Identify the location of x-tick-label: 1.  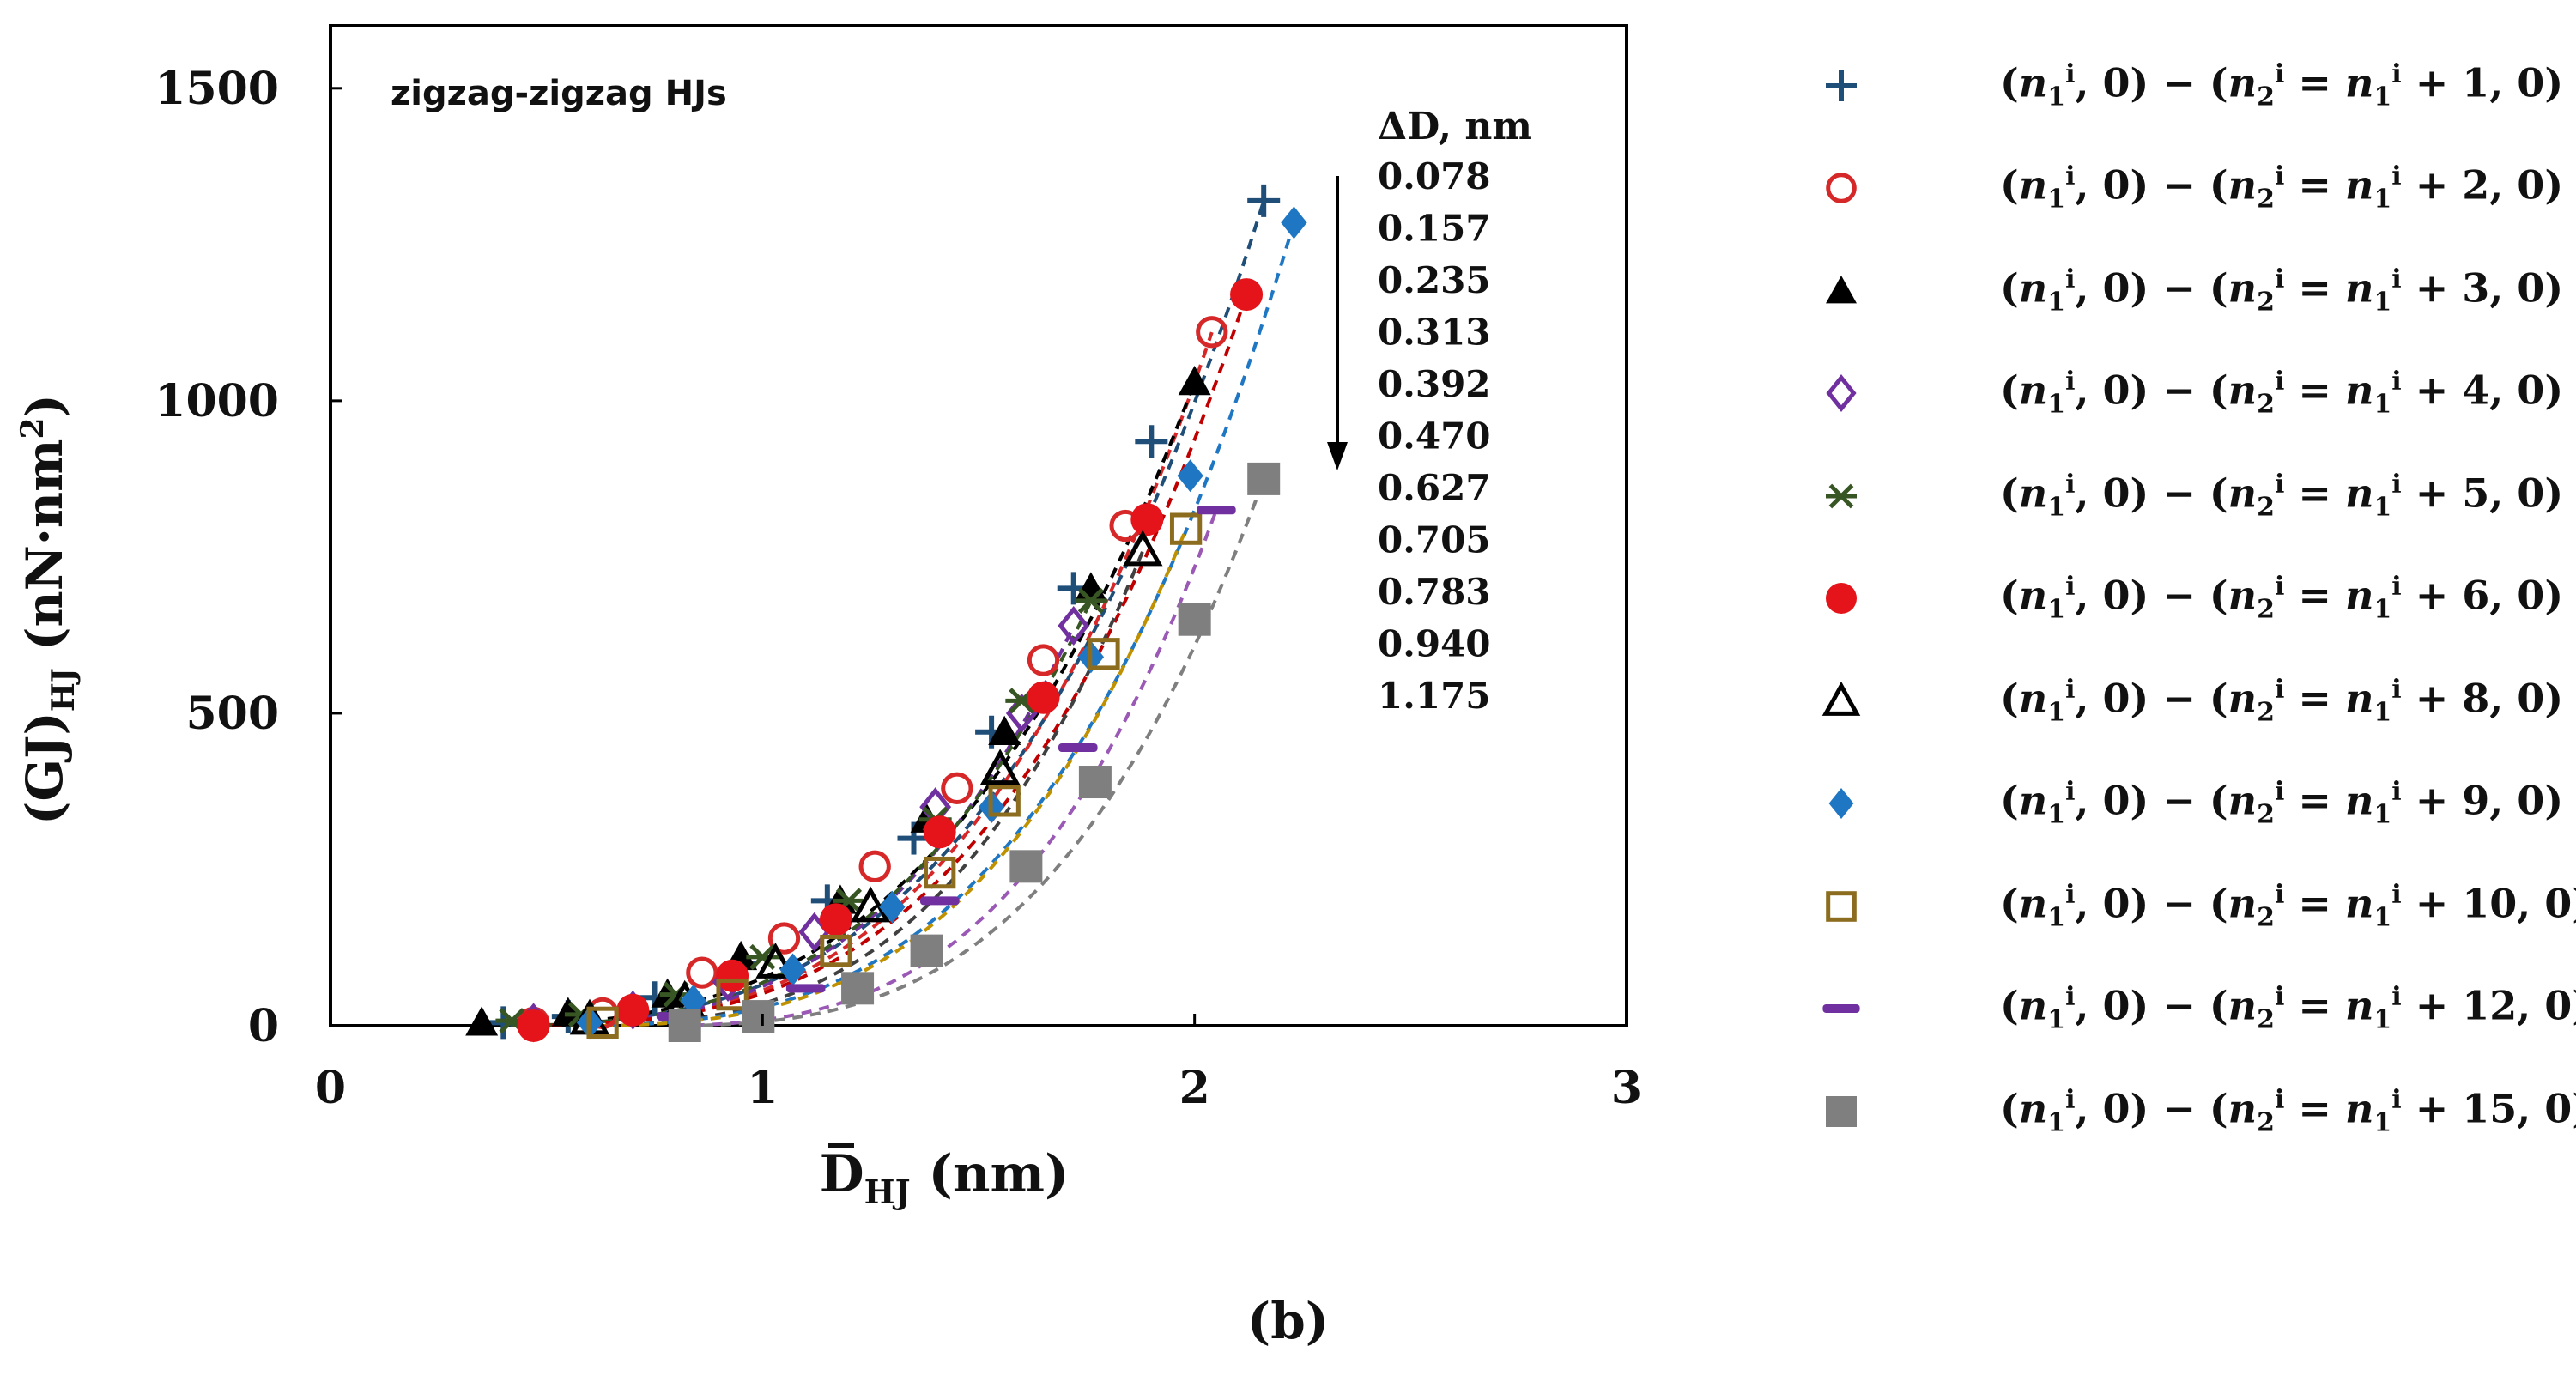
(762, 1088).